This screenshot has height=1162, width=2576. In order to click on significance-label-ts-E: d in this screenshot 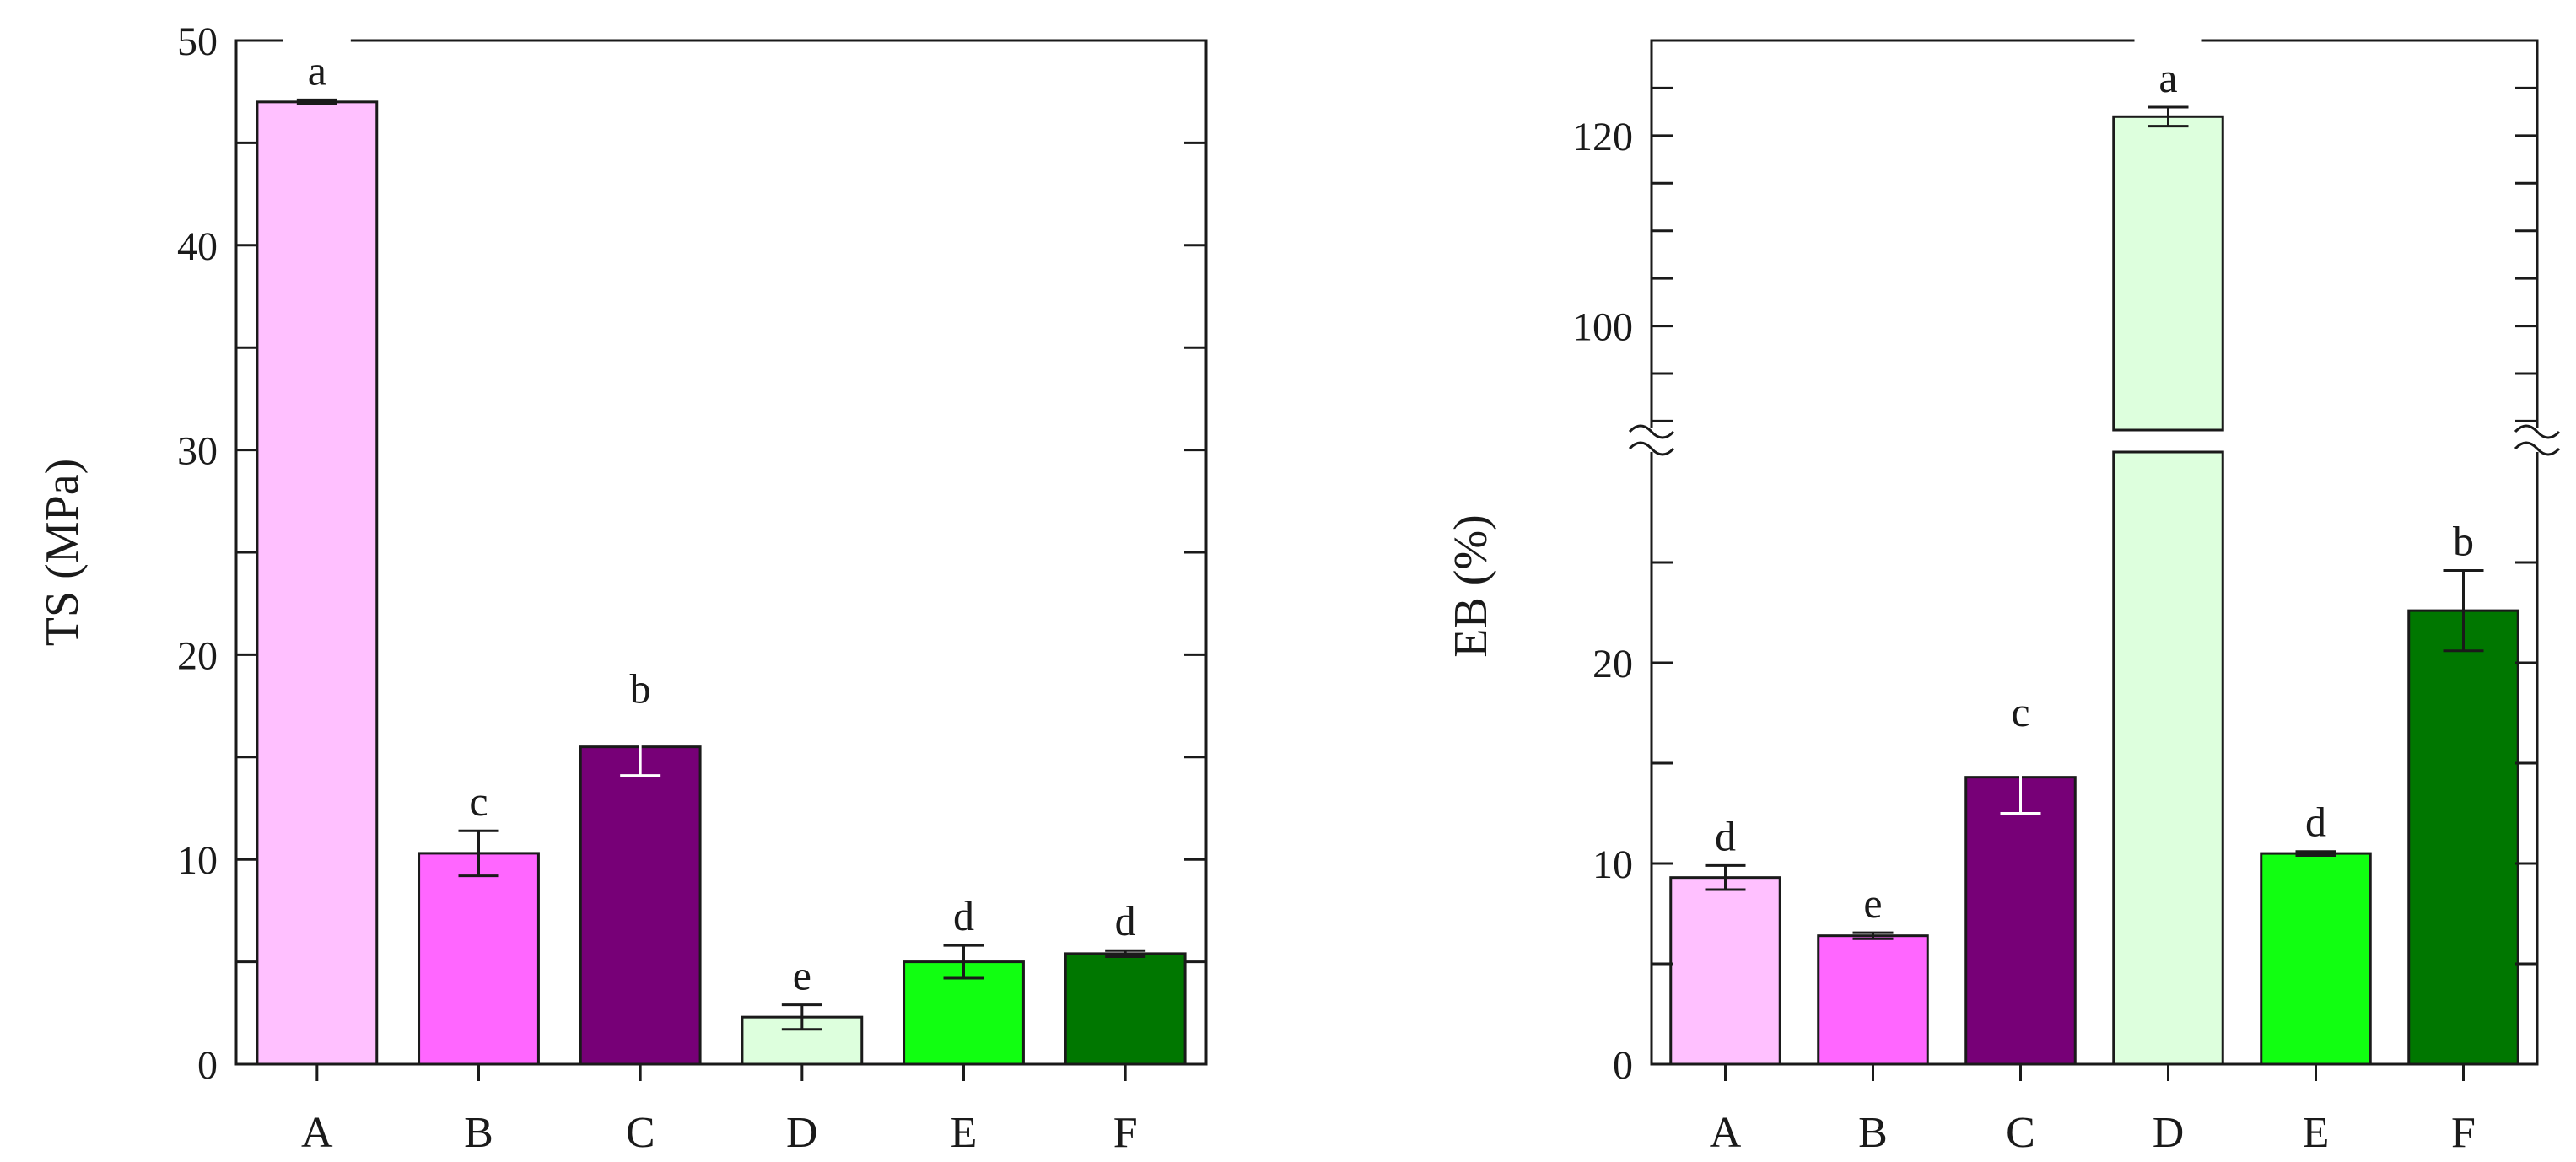, I will do `click(963, 915)`.